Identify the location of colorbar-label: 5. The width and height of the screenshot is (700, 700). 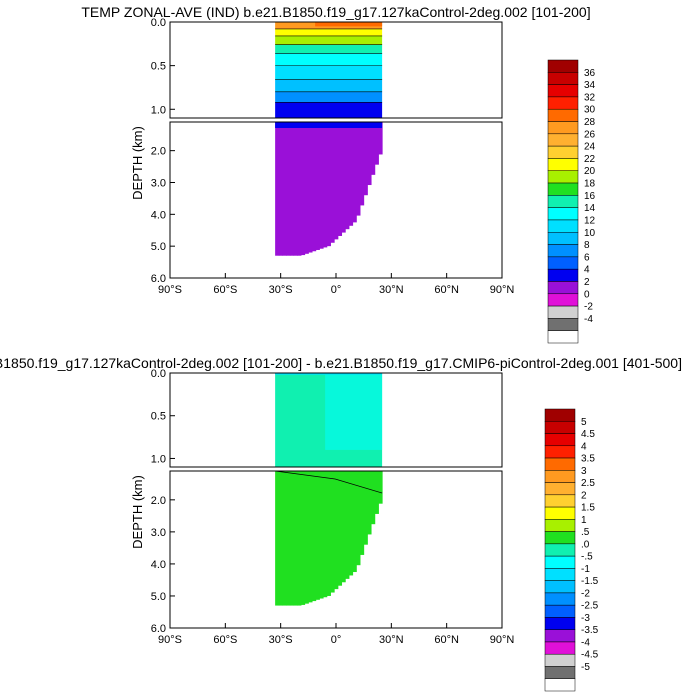
(584, 422).